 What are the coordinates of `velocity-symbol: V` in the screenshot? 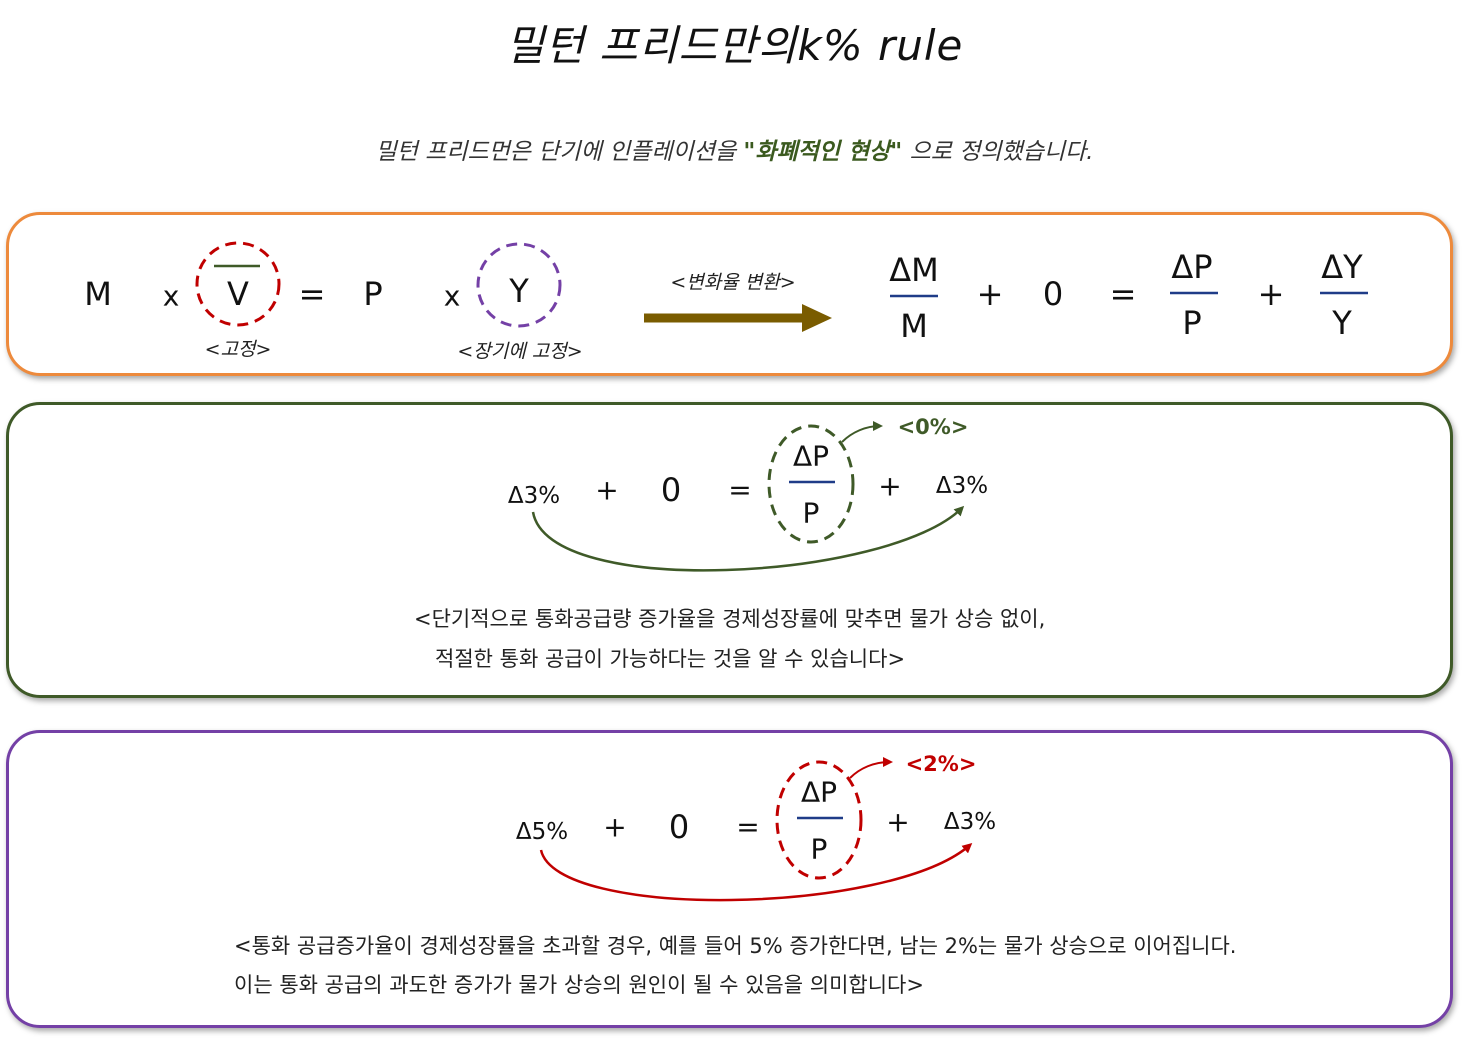 It's located at (238, 294).